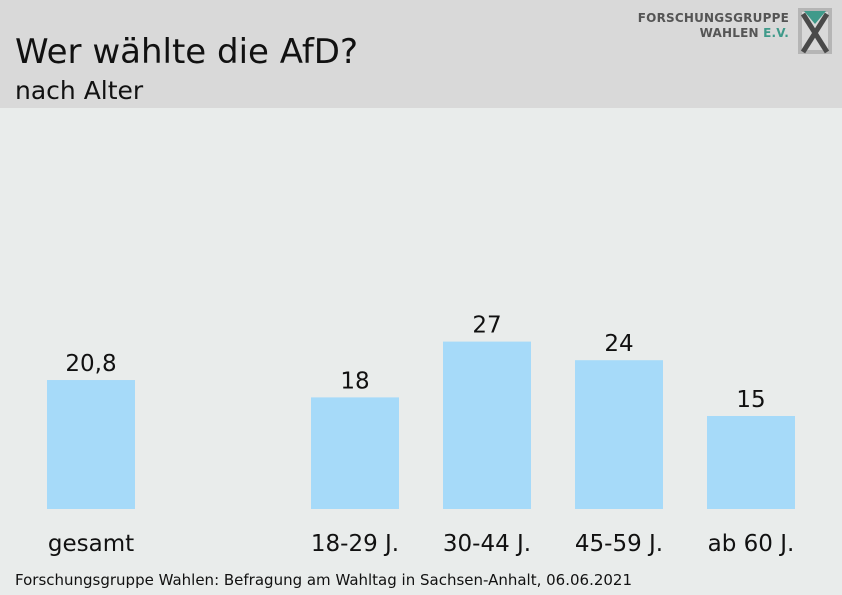 Image resolution: width=842 pixels, height=595 pixels. What do you see at coordinates (713, 18) in the screenshot?
I see `logo-line1: FORSCHUNGSGRUPPE` at bounding box center [713, 18].